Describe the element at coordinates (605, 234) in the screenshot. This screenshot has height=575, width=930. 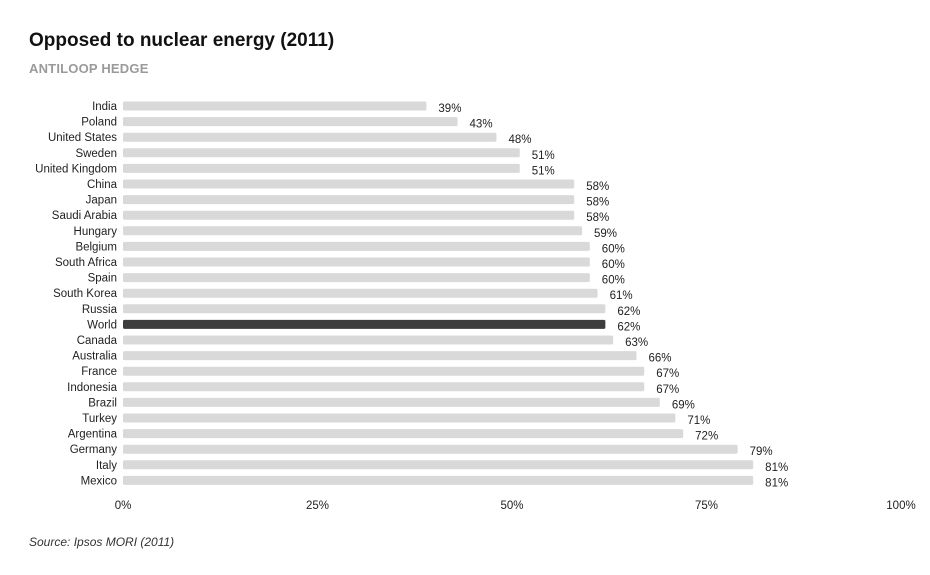
I see `data-label: 59%` at that location.